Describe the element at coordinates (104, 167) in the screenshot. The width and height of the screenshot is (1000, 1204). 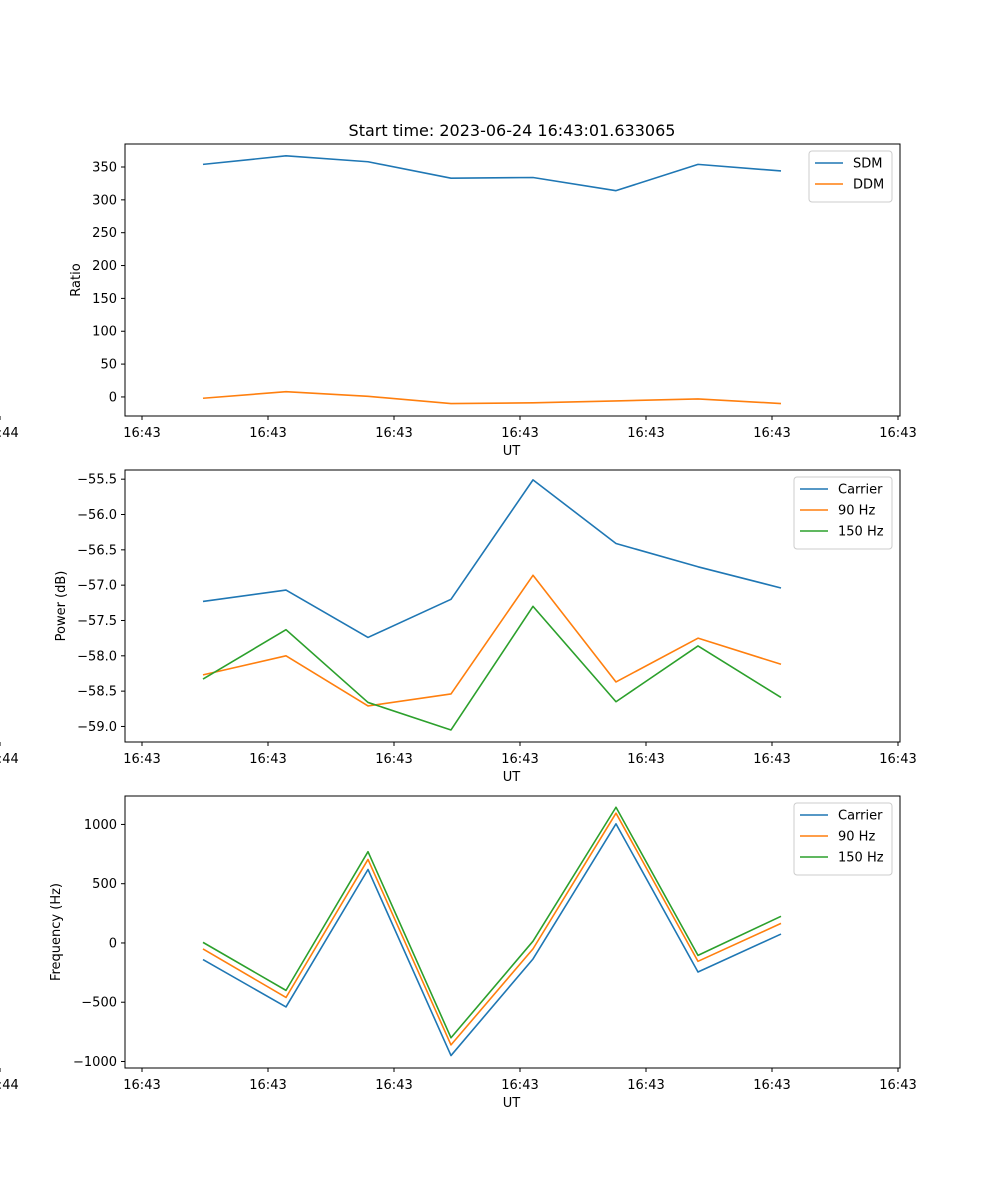
I see `y-tick-label: 350` at that location.